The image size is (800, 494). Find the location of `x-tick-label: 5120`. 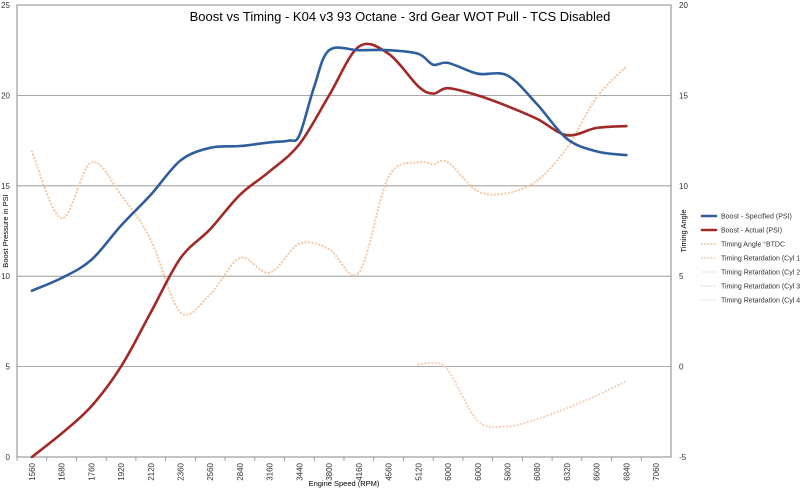

x-tick-label: 5120 is located at coordinates (418, 471).